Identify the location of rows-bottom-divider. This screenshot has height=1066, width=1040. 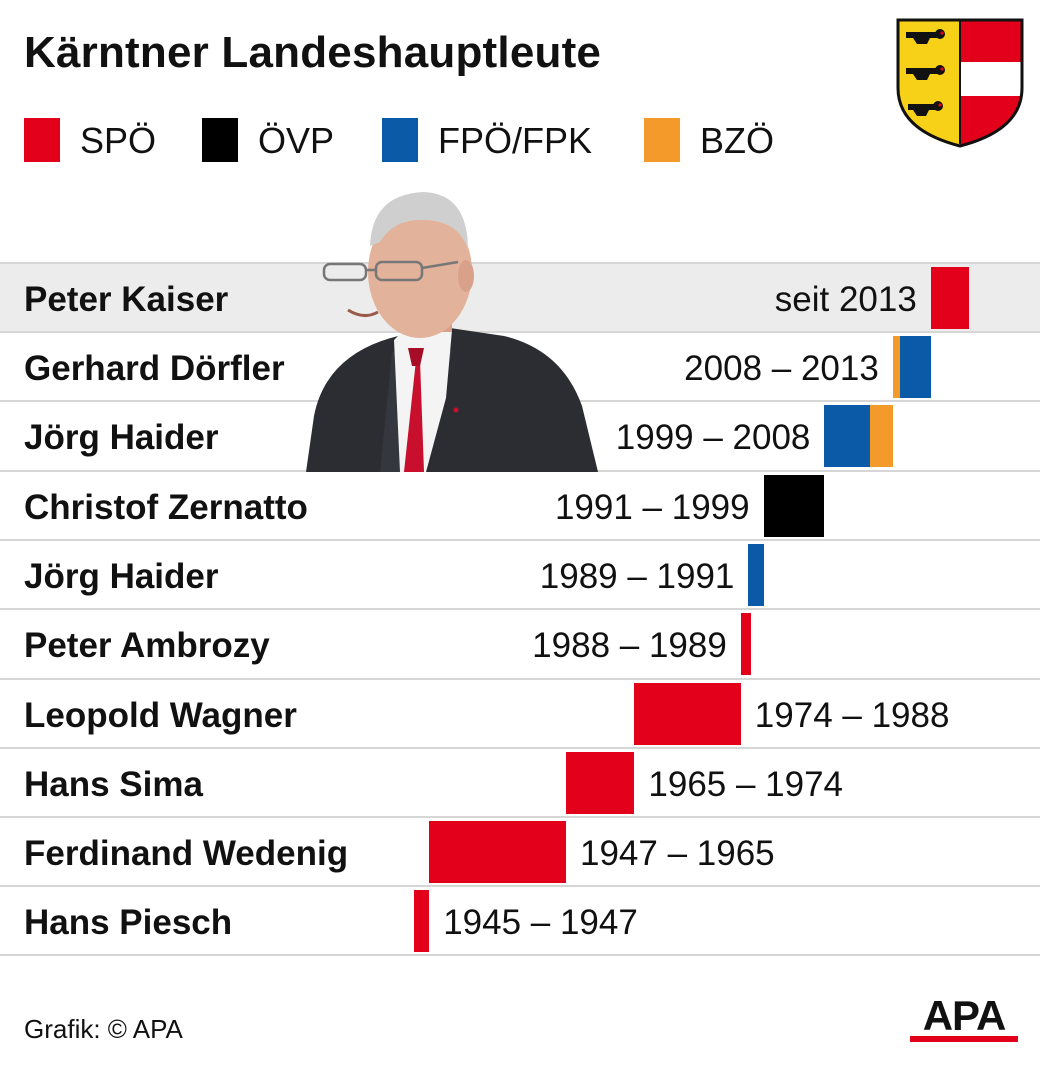
(520, 955).